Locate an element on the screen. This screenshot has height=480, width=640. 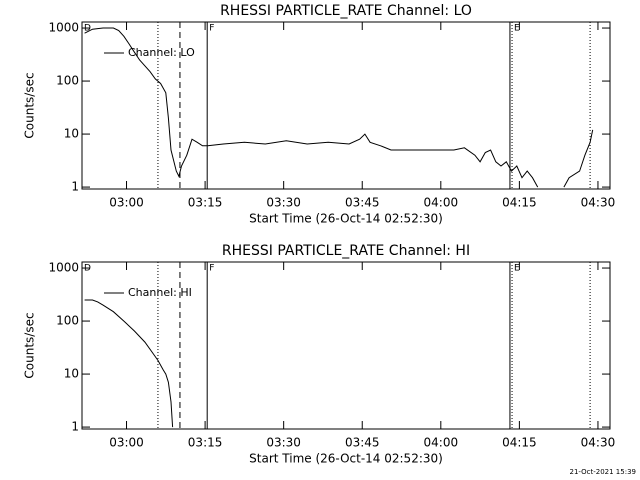
legend-label: Channel: LO is located at coordinates (161, 52).